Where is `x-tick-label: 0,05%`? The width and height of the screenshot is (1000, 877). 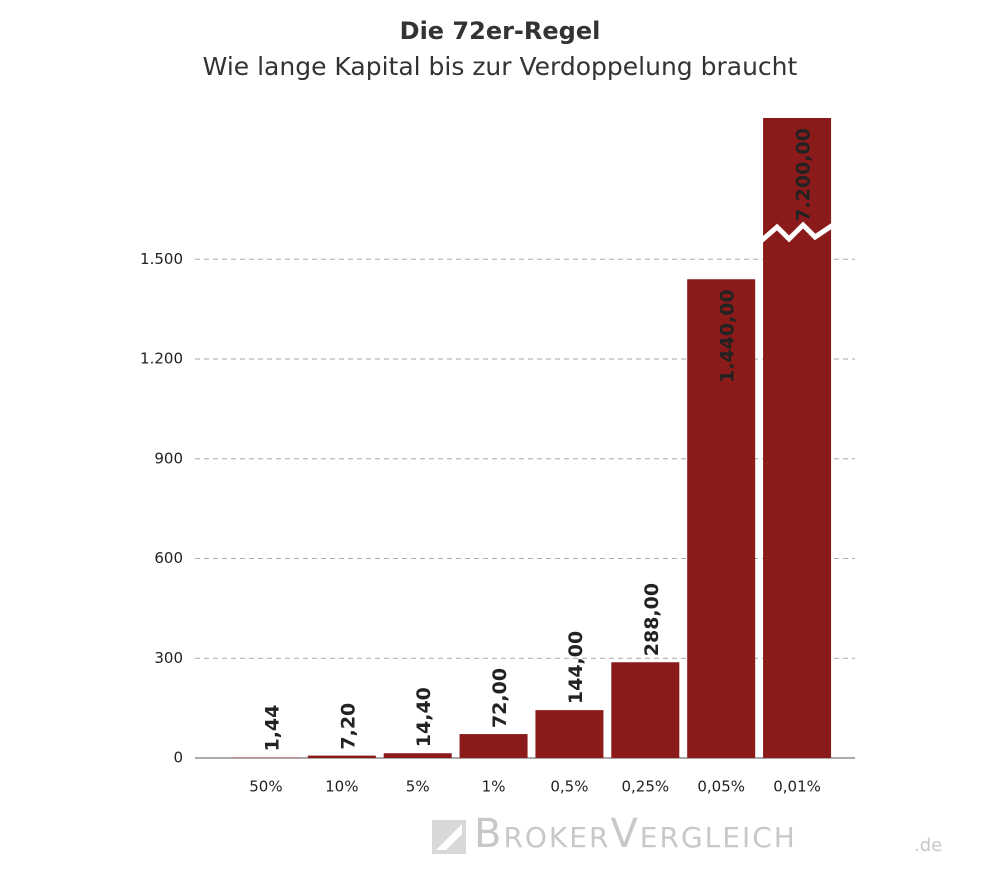 x-tick-label: 0,05% is located at coordinates (721, 787).